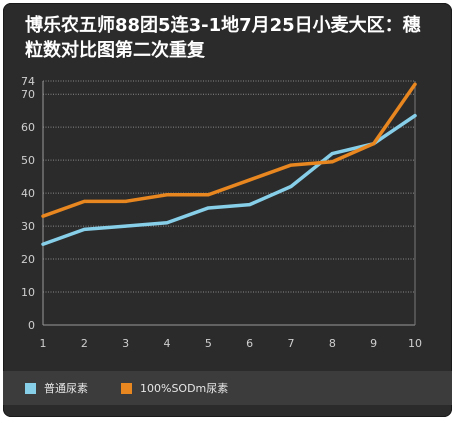 The image size is (456, 422). Describe the element at coordinates (28, 127) in the screenshot. I see `y-tick-label-6: 60` at that location.